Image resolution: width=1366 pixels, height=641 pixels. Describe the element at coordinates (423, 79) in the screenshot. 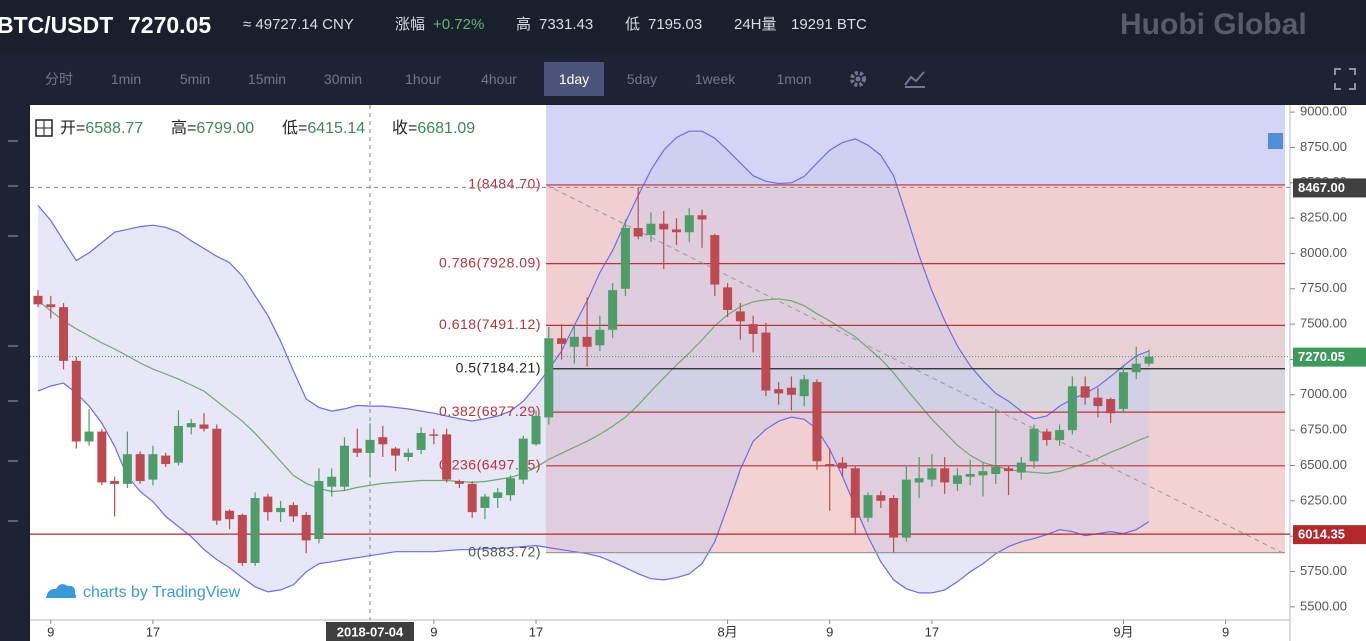

I see `interval-button: 1hour` at that location.